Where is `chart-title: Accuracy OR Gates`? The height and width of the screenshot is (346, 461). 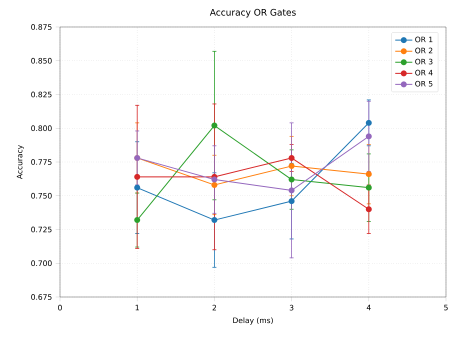
chart-title: Accuracy OR Gates is located at coordinates (253, 13).